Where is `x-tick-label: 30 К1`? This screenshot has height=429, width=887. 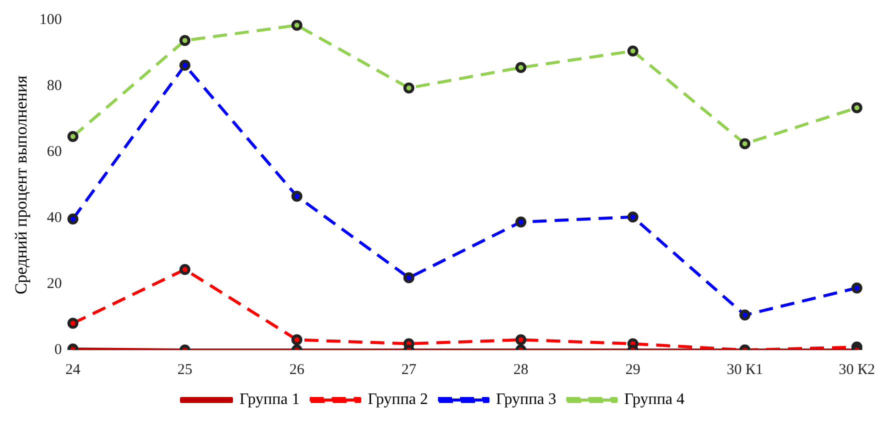
x-tick-label: 30 К1 is located at coordinates (745, 370).